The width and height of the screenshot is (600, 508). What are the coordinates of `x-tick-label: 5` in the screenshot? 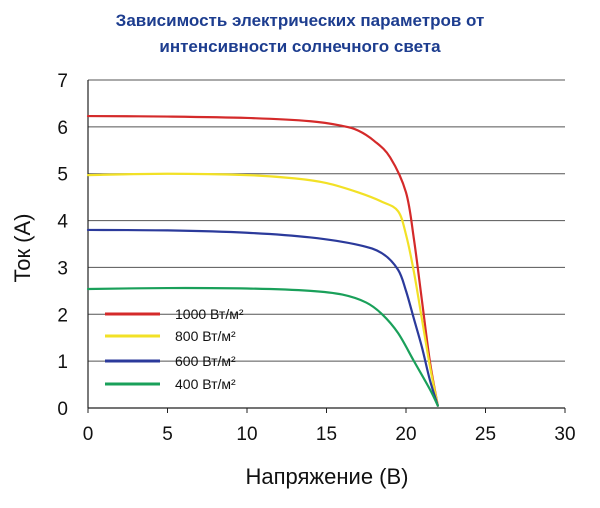 It's located at (167, 434).